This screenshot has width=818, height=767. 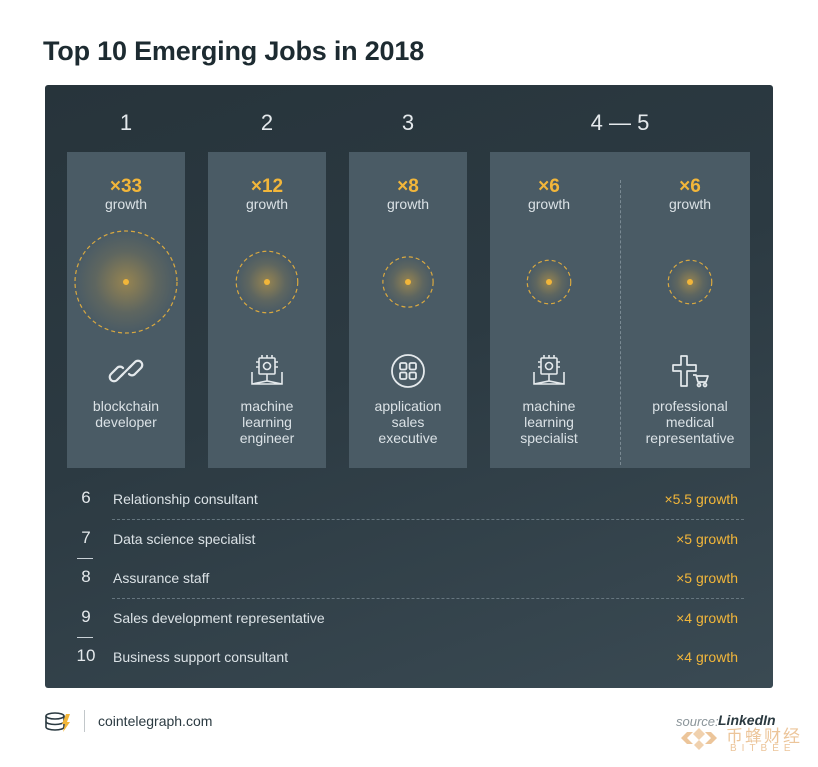 I want to click on job-title-line: professional, so click(x=690, y=406).